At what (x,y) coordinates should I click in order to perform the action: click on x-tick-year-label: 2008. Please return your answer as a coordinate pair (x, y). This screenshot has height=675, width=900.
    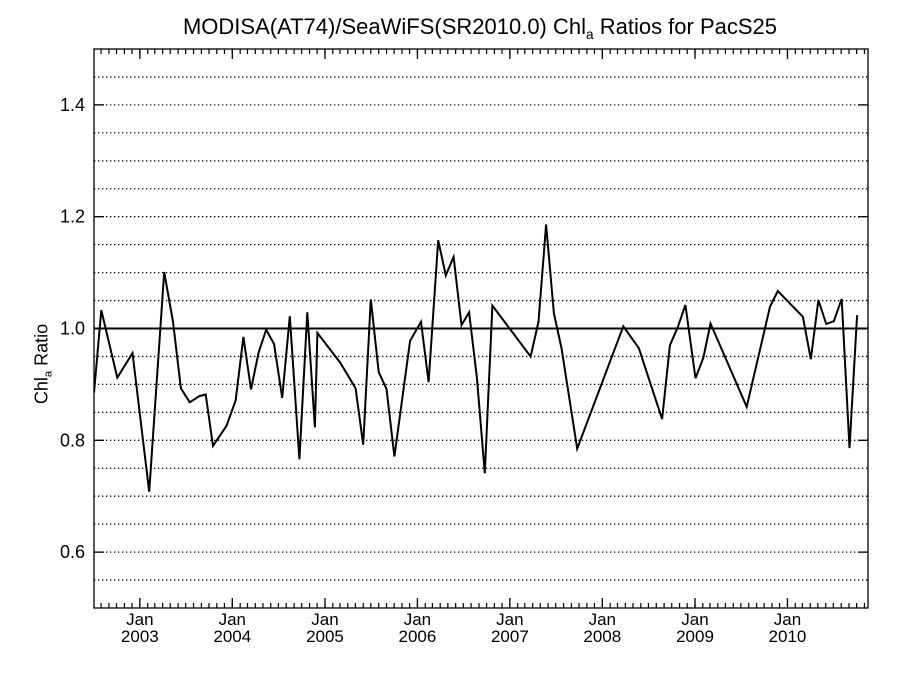
    Looking at the image, I should click on (602, 636).